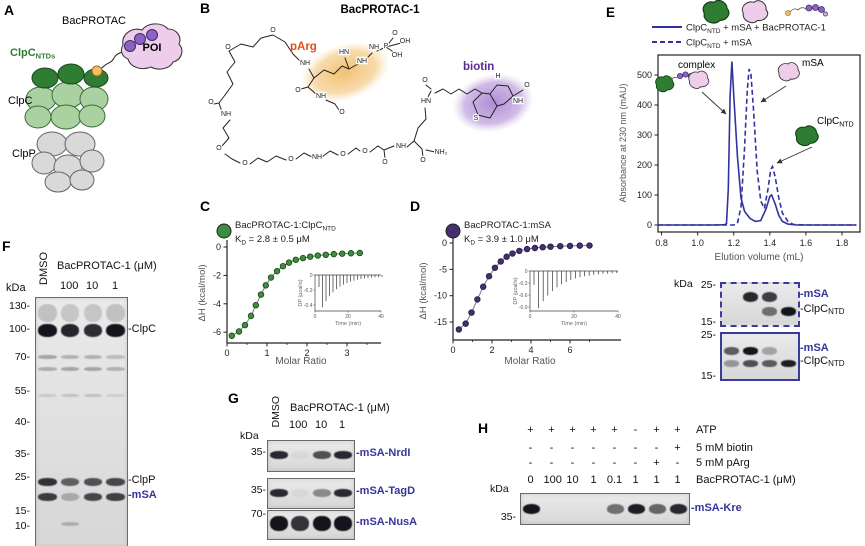  Describe the element at coordinates (298, 425) in the screenshot. I see `lane-100: 100` at that location.